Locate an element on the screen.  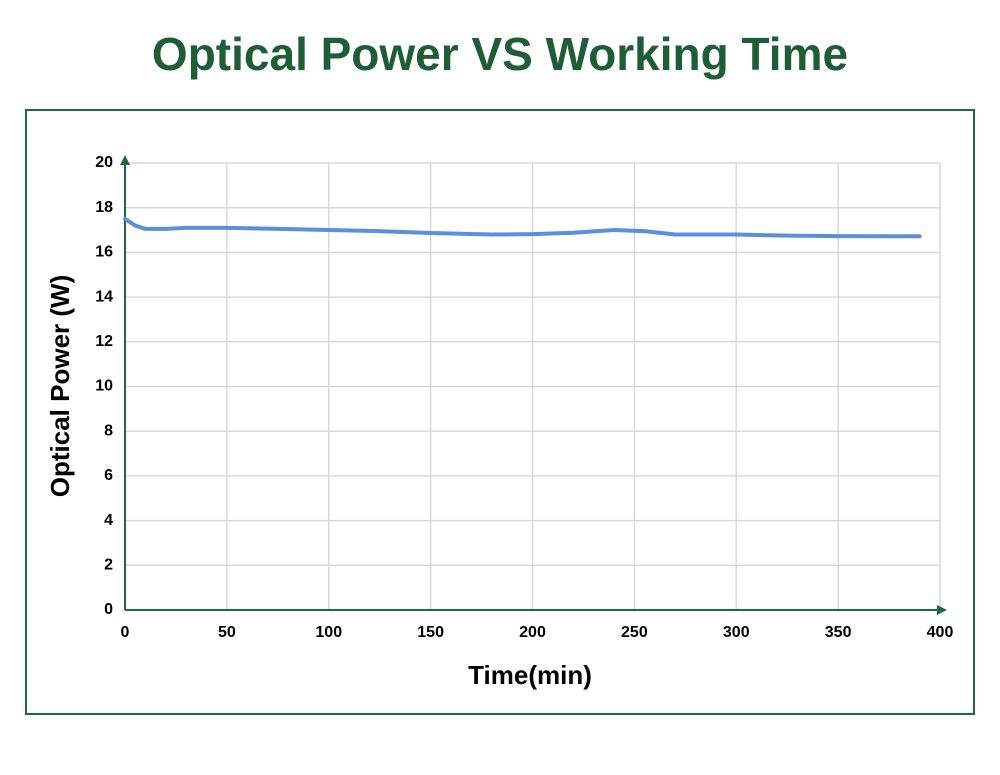
x-tick-label: 50 is located at coordinates (227, 632).